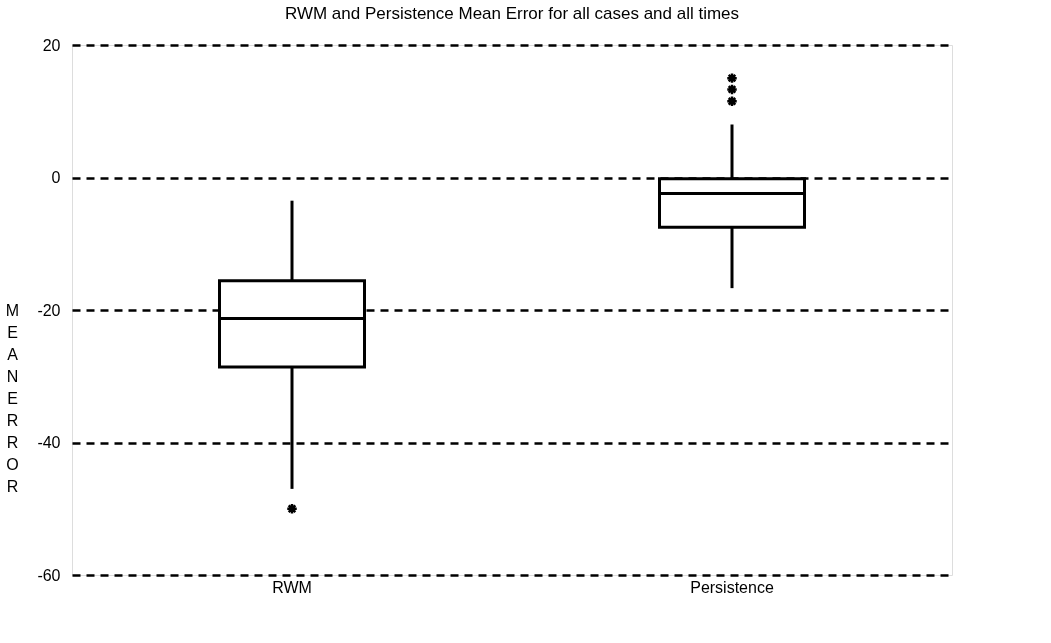 The height and width of the screenshot is (643, 1051). I want to click on y-tick-label: -20, so click(49, 310).